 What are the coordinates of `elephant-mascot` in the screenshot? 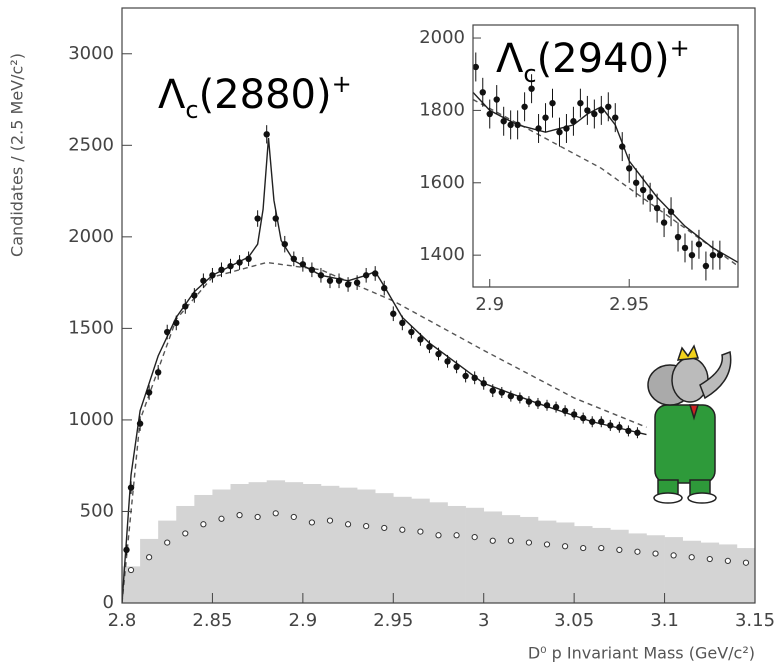 It's located at (689, 424).